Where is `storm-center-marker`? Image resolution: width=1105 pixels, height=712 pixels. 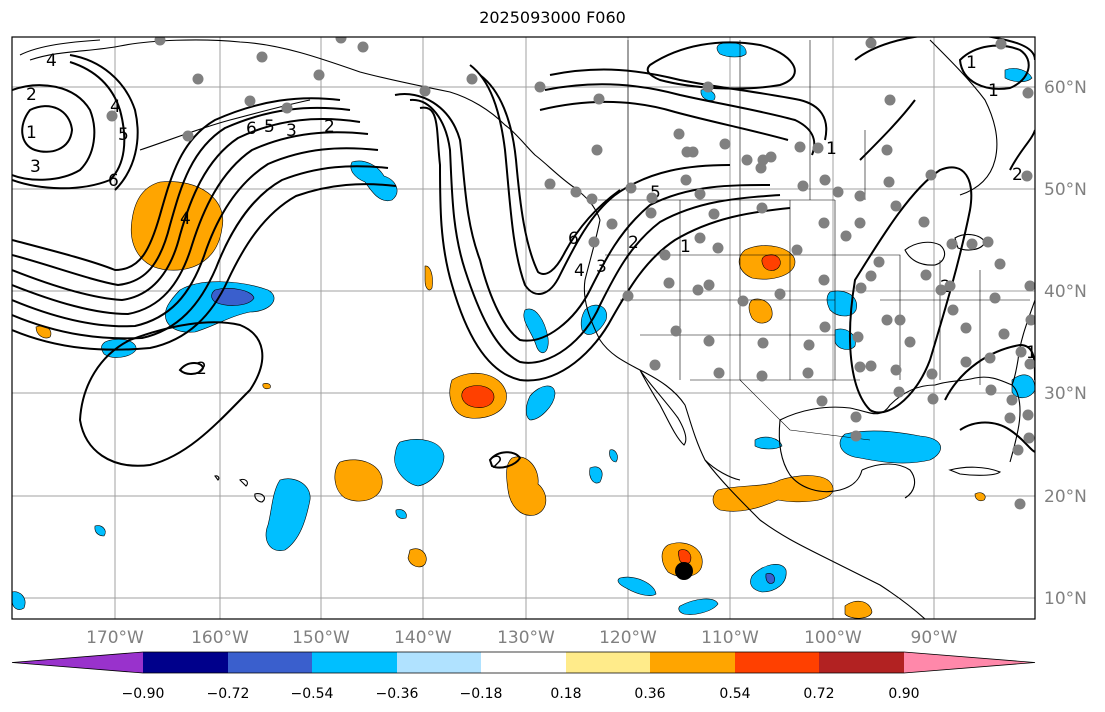 storm-center-marker is located at coordinates (684, 571).